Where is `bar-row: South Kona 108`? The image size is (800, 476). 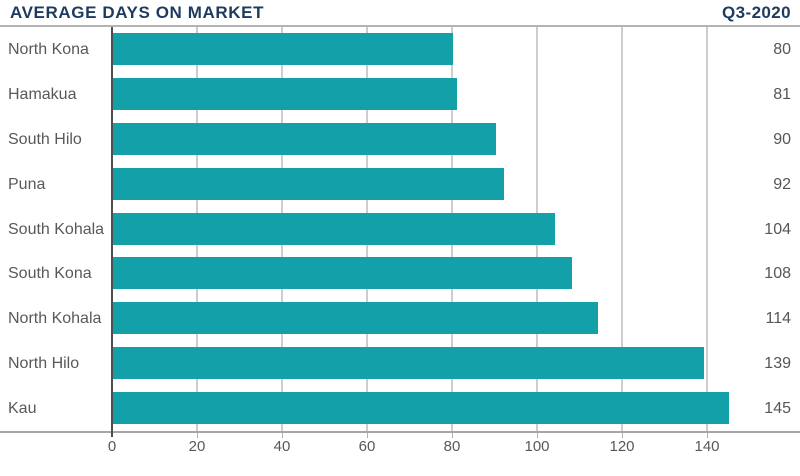 bar-row: South Kona 108 is located at coordinates (400, 273).